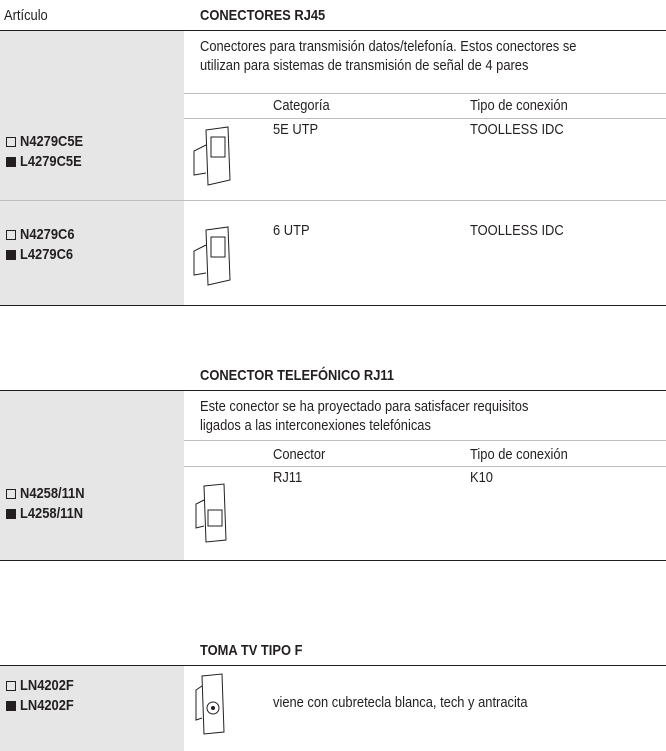 This screenshot has height=751, width=666. What do you see at coordinates (52, 513) in the screenshot?
I see `product-code: L4258/11N` at bounding box center [52, 513].